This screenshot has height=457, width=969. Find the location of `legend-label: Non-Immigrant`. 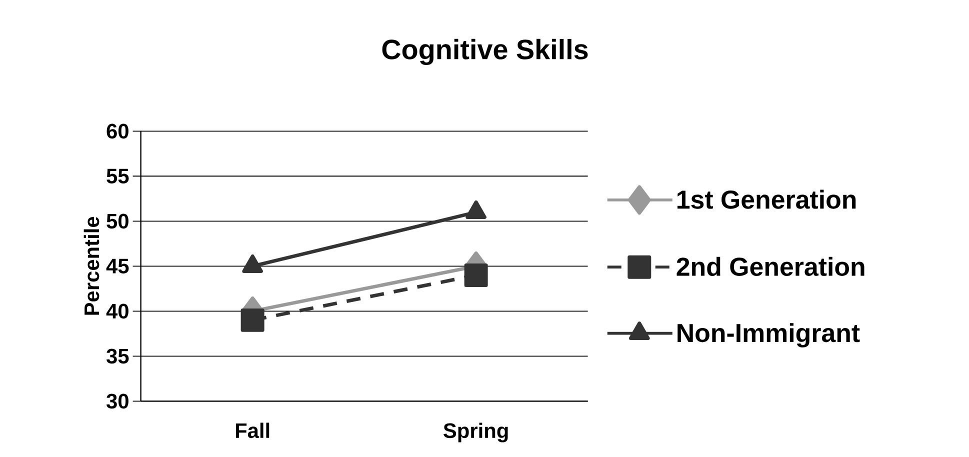

legend-label: Non-Immigrant is located at coordinates (769, 335).